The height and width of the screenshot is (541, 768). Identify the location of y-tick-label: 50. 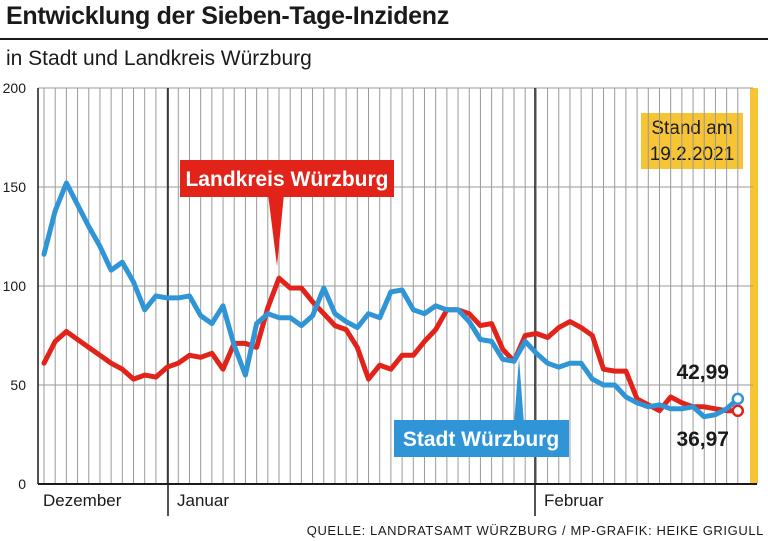
(18, 385).